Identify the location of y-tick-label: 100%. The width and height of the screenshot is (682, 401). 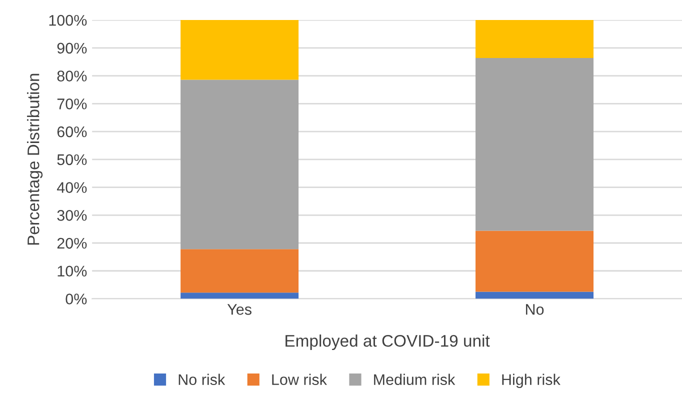
(68, 20).